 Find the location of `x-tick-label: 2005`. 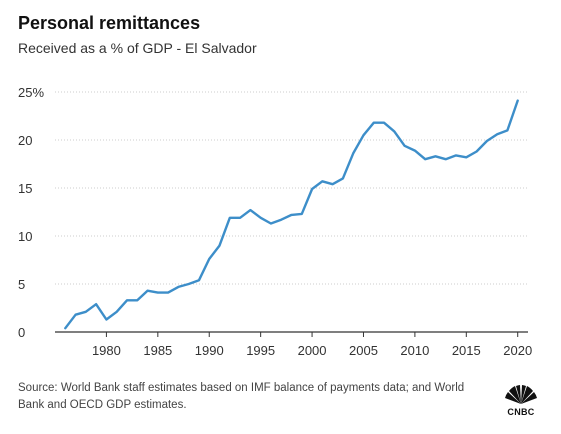

x-tick-label: 2005 is located at coordinates (363, 350).